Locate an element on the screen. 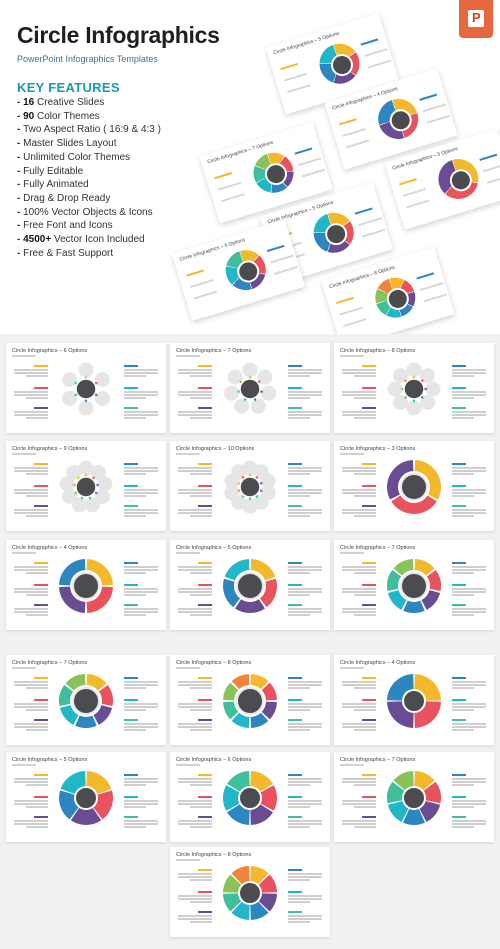  slide-thumbnail: Circle Infographics – 6 Options is located at coordinates (250, 797).